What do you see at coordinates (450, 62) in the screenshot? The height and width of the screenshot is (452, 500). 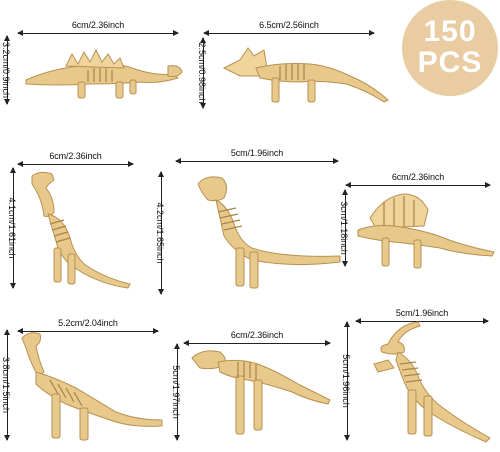 I see `badge-unit: PCS` at bounding box center [450, 62].